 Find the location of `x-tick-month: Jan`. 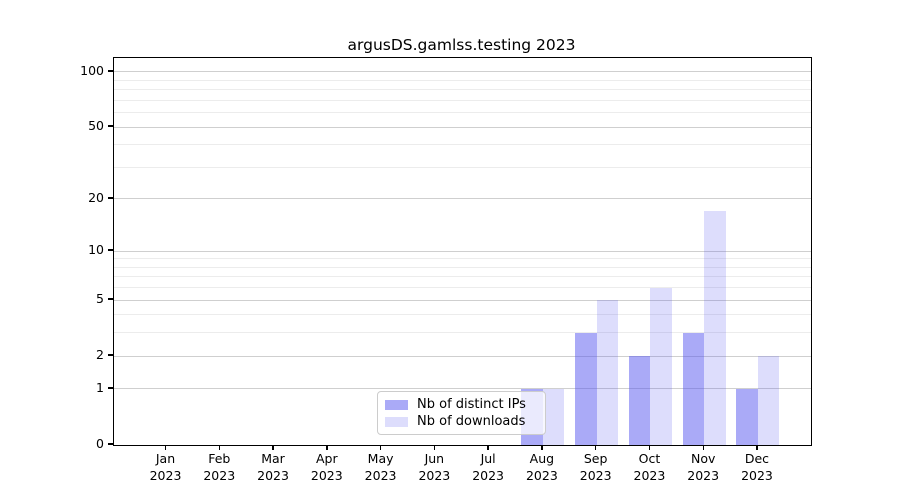

x-tick-month: Jan is located at coordinates (165, 458).